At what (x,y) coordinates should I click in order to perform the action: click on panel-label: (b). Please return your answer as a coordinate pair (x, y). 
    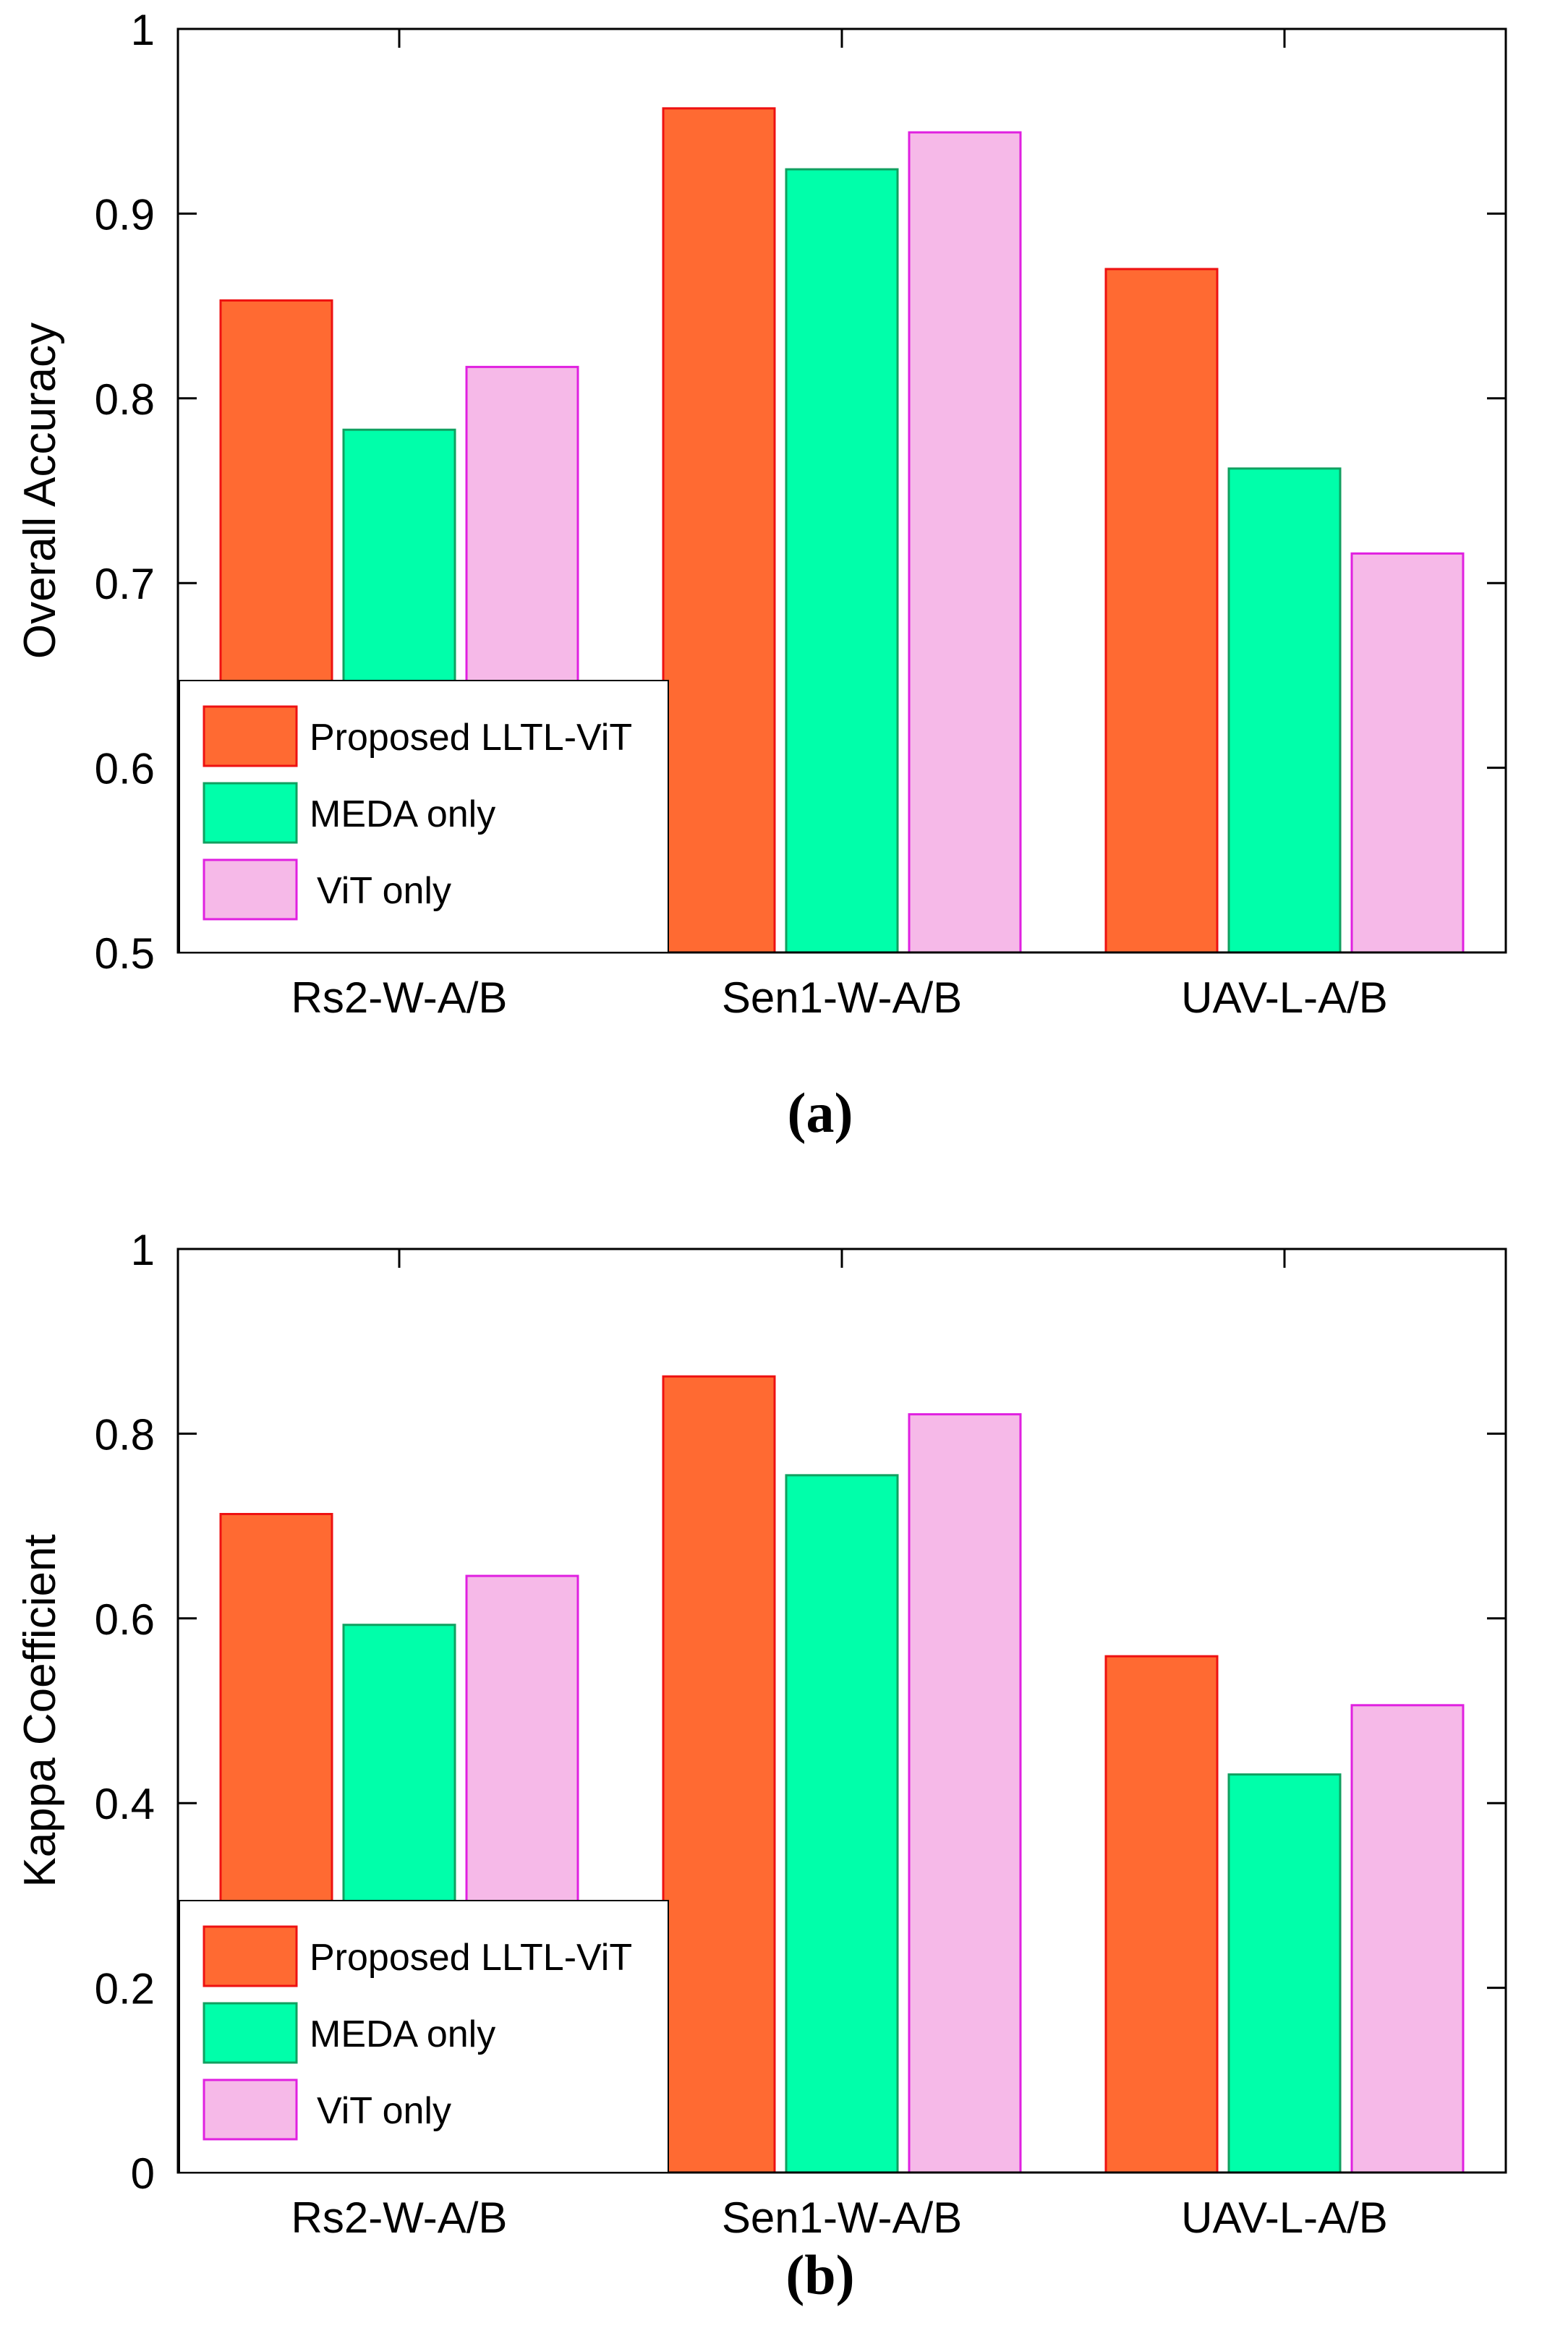
    Looking at the image, I should click on (819, 2274).